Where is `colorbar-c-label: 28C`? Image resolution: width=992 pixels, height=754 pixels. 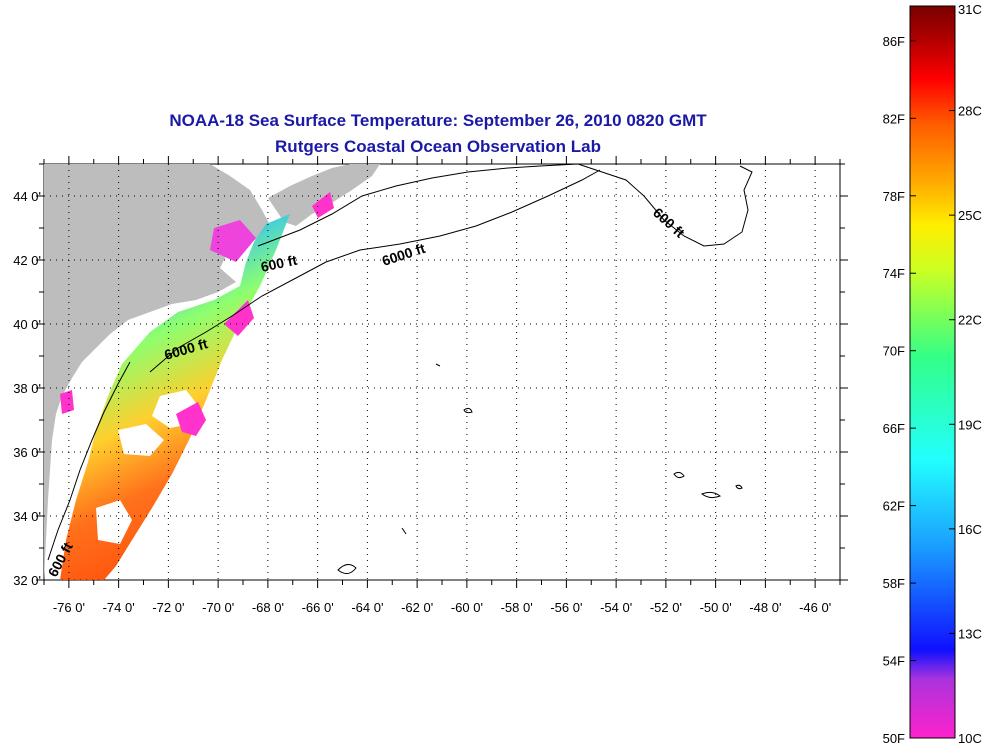
colorbar-c-label: 28C is located at coordinates (970, 111).